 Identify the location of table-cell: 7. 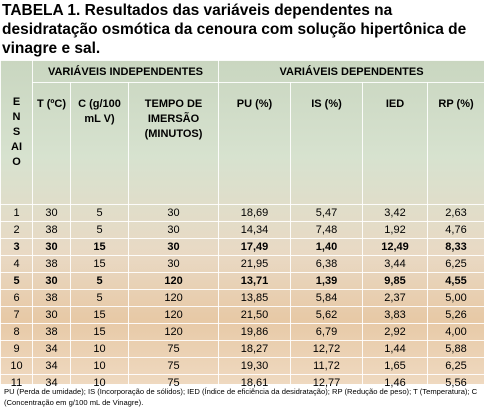
(16, 315).